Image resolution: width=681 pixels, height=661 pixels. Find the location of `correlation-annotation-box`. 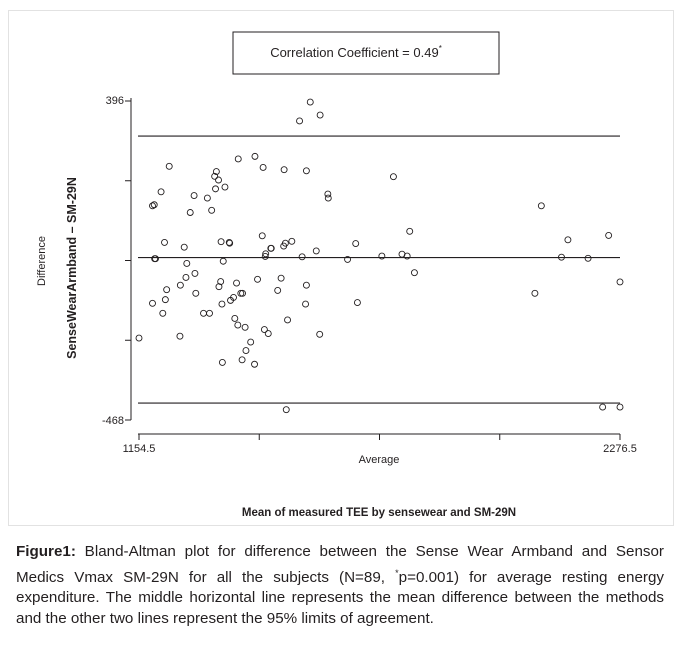

correlation-annotation-box is located at coordinates (366, 53).